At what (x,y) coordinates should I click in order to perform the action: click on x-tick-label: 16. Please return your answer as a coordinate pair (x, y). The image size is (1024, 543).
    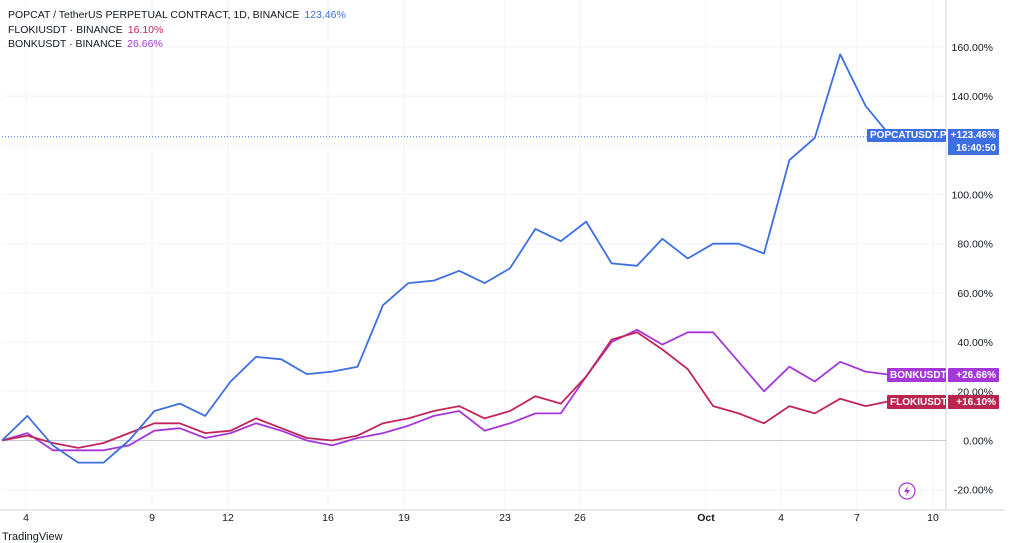
    Looking at the image, I should click on (328, 518).